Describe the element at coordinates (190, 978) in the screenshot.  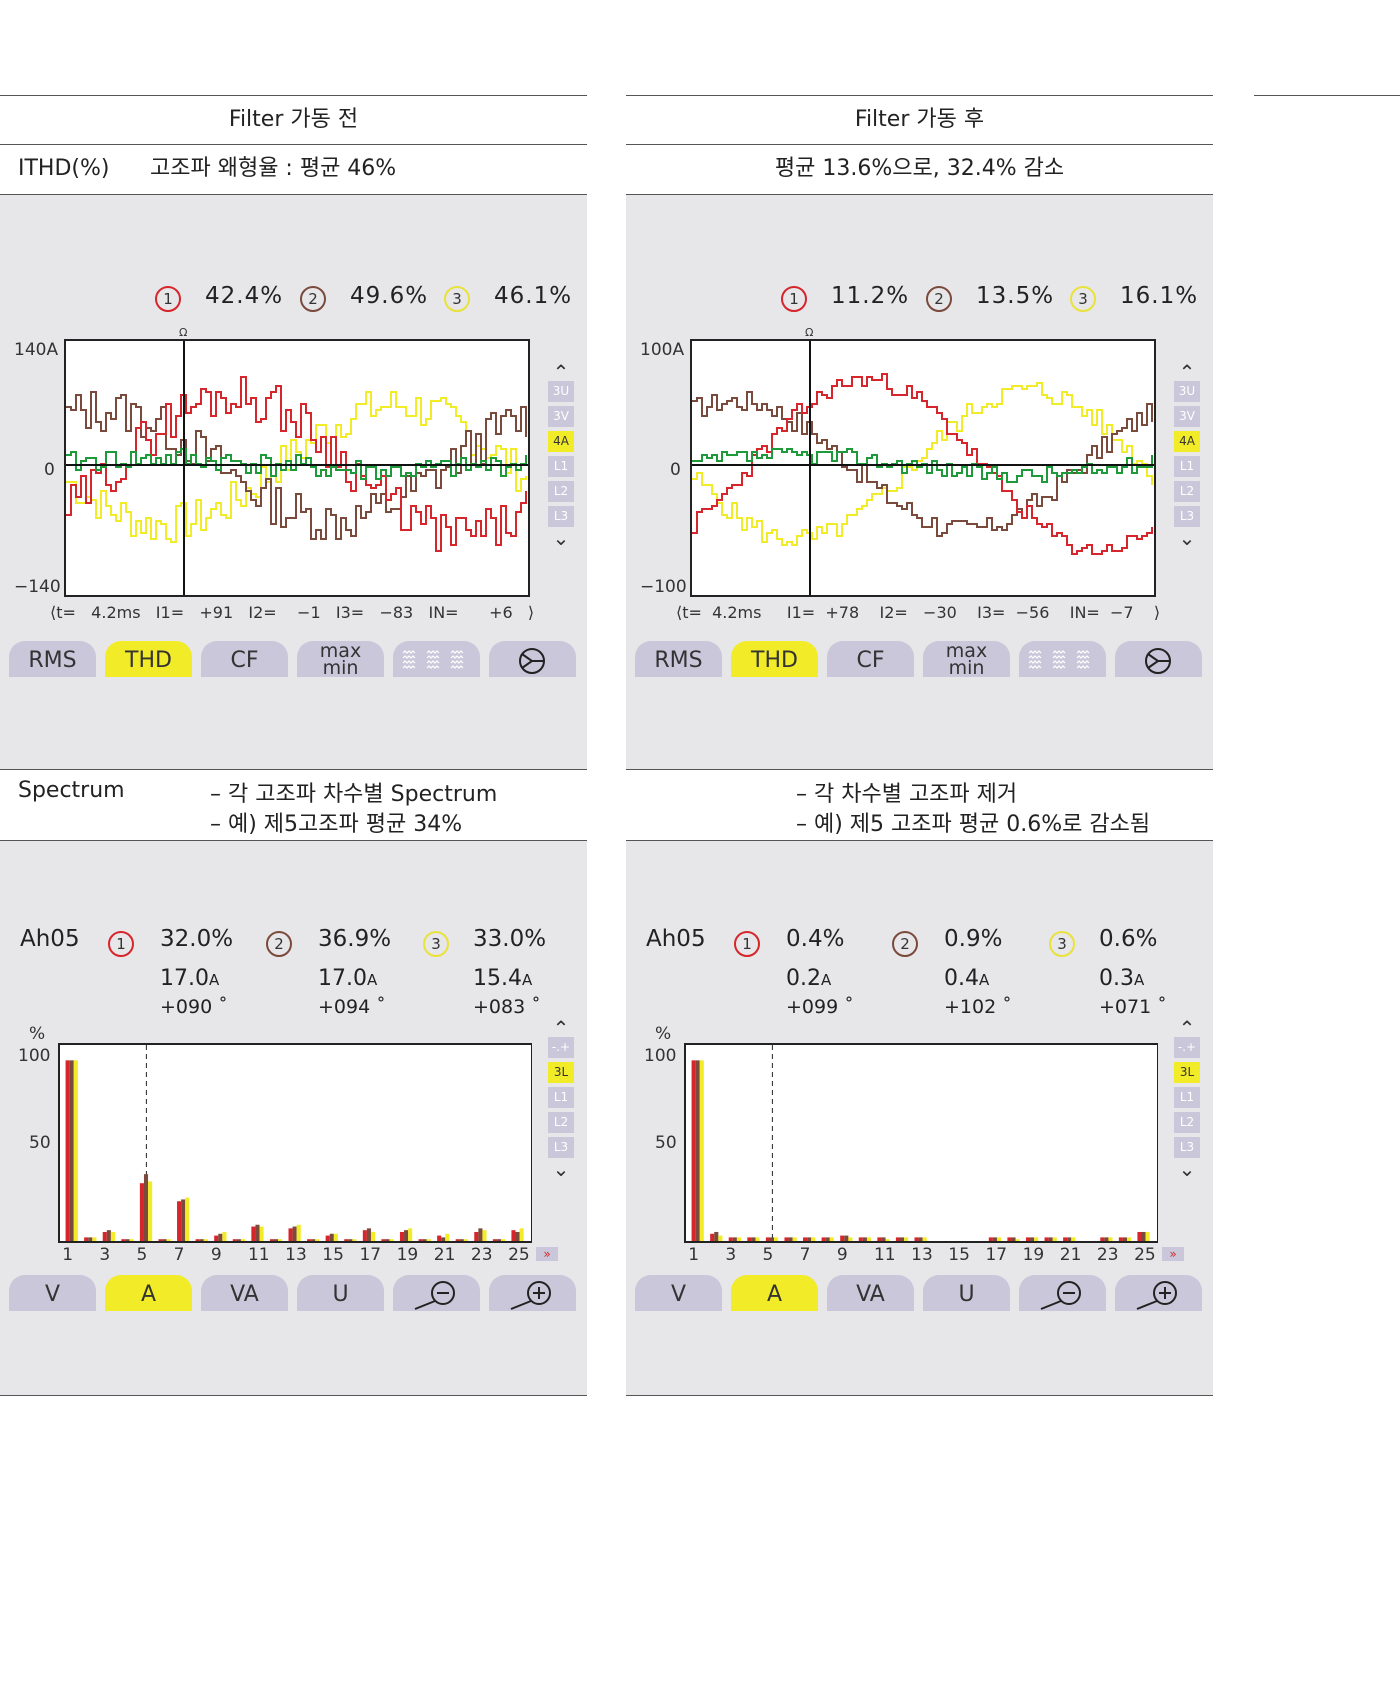
I see `phase1-amps: 17.0A` at that location.